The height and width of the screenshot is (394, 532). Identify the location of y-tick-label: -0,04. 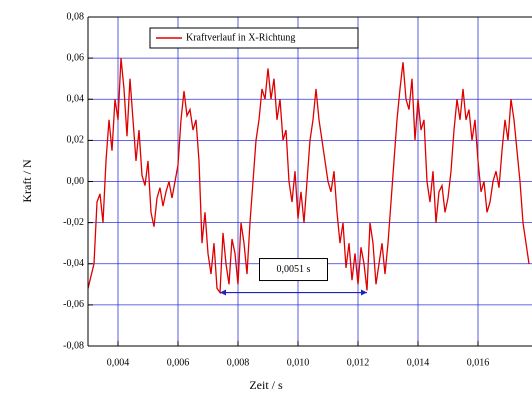
(73, 263).